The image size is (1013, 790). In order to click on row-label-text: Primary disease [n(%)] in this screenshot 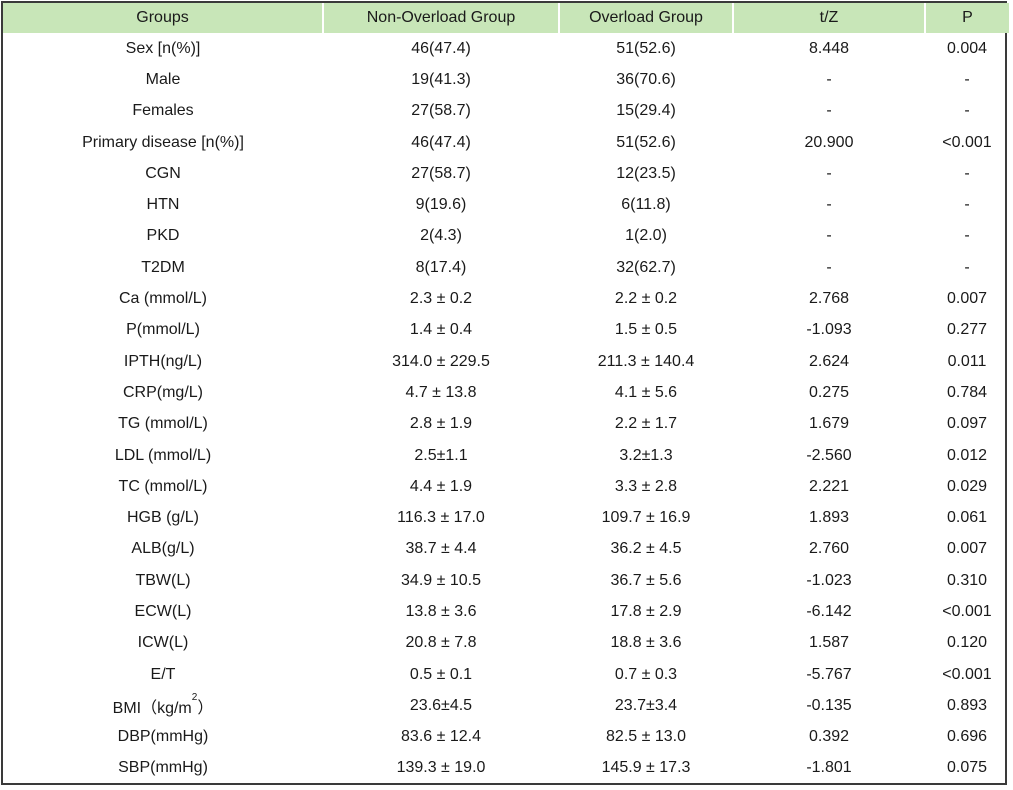, I will do `click(163, 142)`.